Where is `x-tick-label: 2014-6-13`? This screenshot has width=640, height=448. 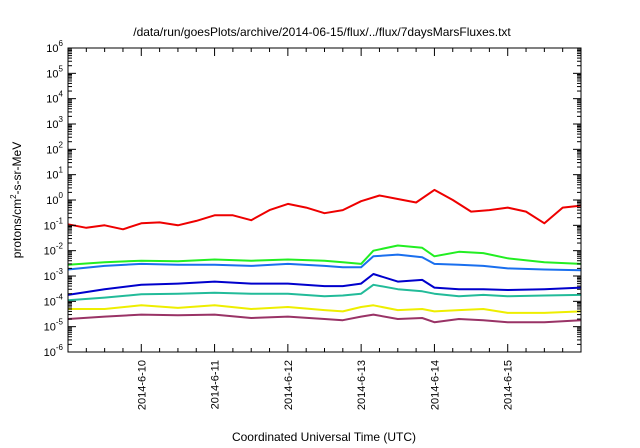
x-tick-label: 2014-6-13 is located at coordinates (362, 385).